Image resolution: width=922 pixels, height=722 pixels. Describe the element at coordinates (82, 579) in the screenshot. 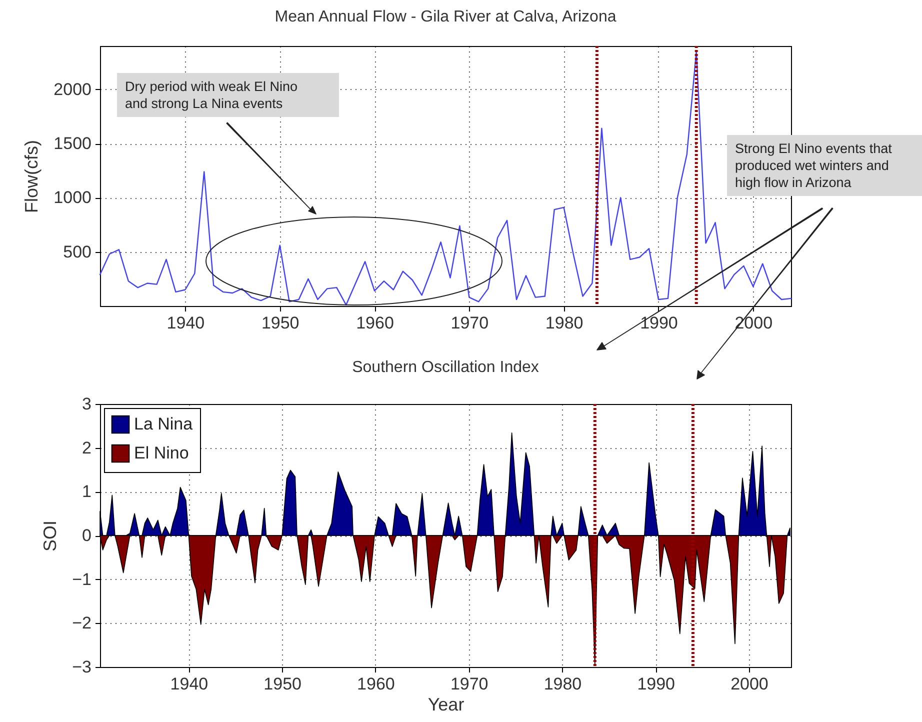

I see `y-tick-label: −1` at that location.